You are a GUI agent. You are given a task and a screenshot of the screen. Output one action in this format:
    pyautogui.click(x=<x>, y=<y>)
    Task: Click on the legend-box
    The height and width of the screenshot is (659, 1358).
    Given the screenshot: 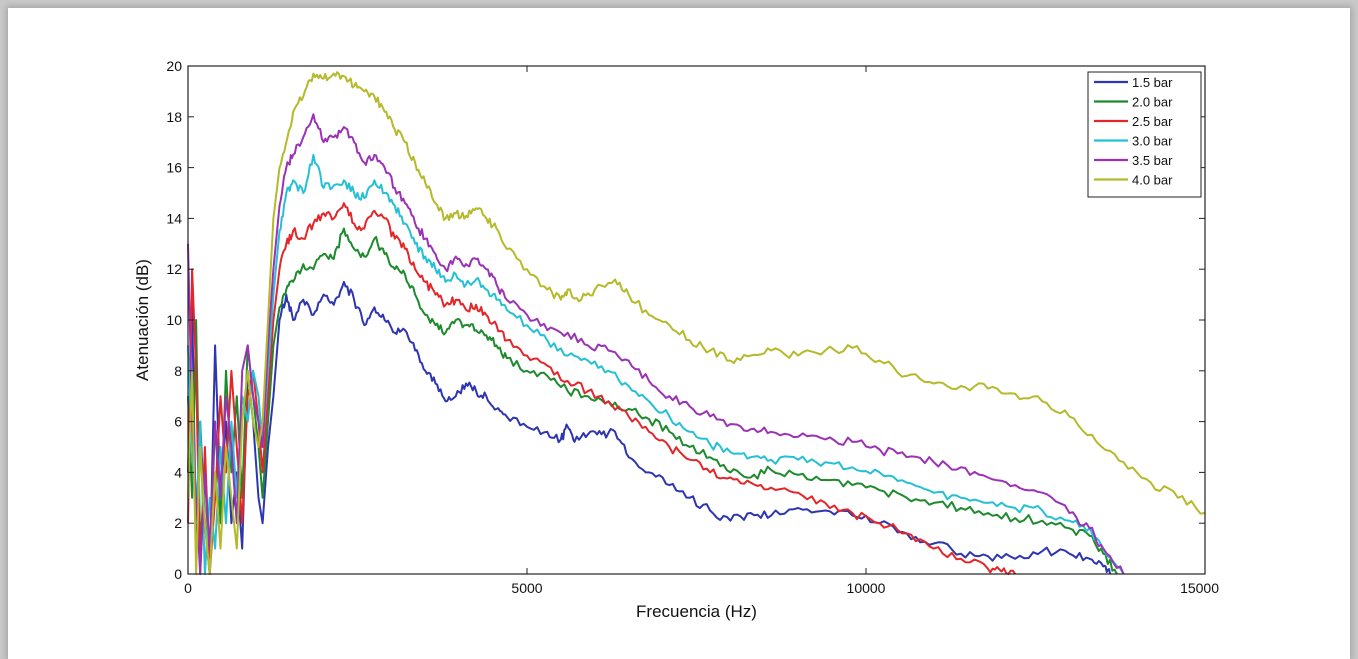 What is the action you would take?
    pyautogui.click(x=1144, y=134)
    